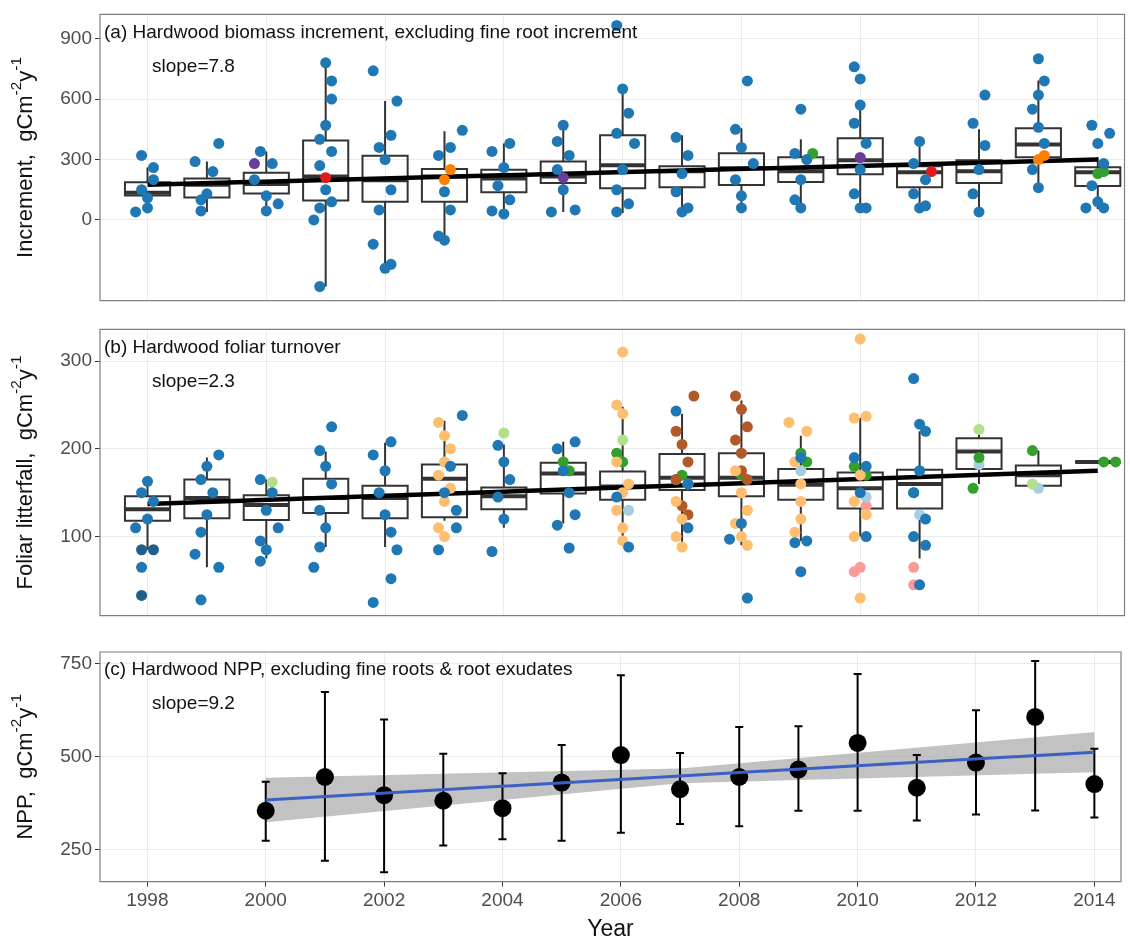 The image size is (1130, 947). Describe the element at coordinates (338, 669) in the screenshot. I see `chart-title: (c) Hardwood NPP, excluding fine roots & root exudates` at that location.